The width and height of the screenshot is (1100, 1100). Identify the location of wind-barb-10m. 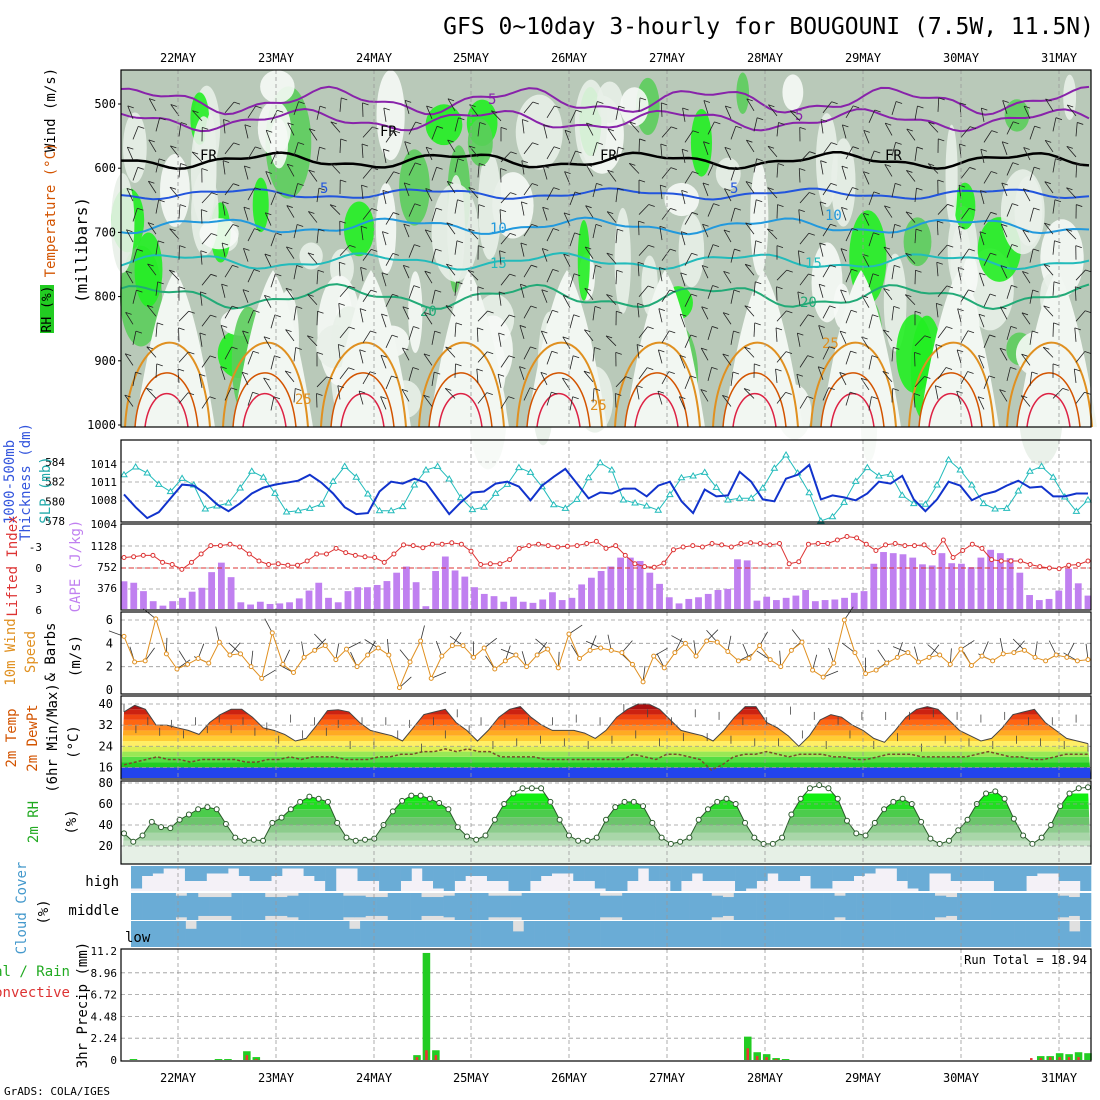
(575, 629).